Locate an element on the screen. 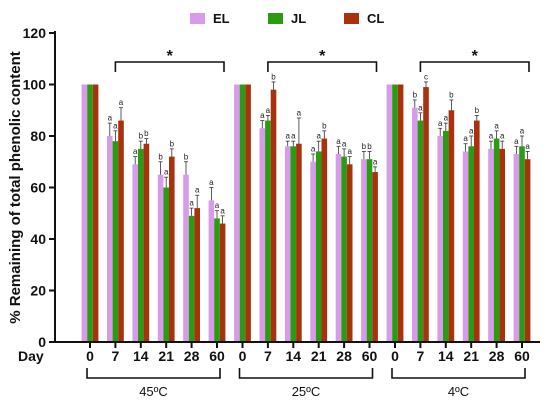 This screenshot has width=550, height=403. y-tick-label: 60 is located at coordinates (38, 188).